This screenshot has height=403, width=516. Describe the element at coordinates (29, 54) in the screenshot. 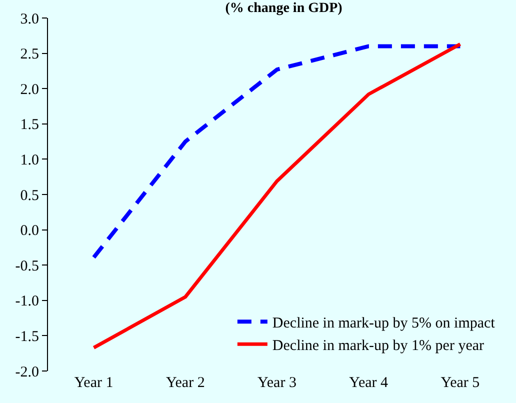

I see `y-tick-label: 2.5` at that location.